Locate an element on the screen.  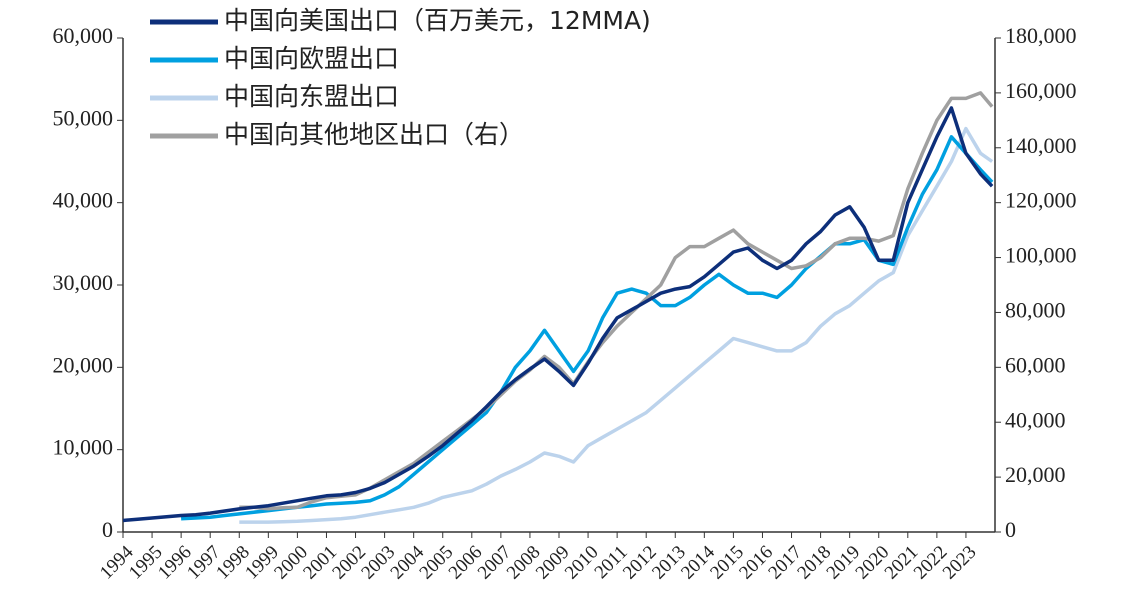
legend-label: 中国向欧盟出口 is located at coordinates (311, 58).